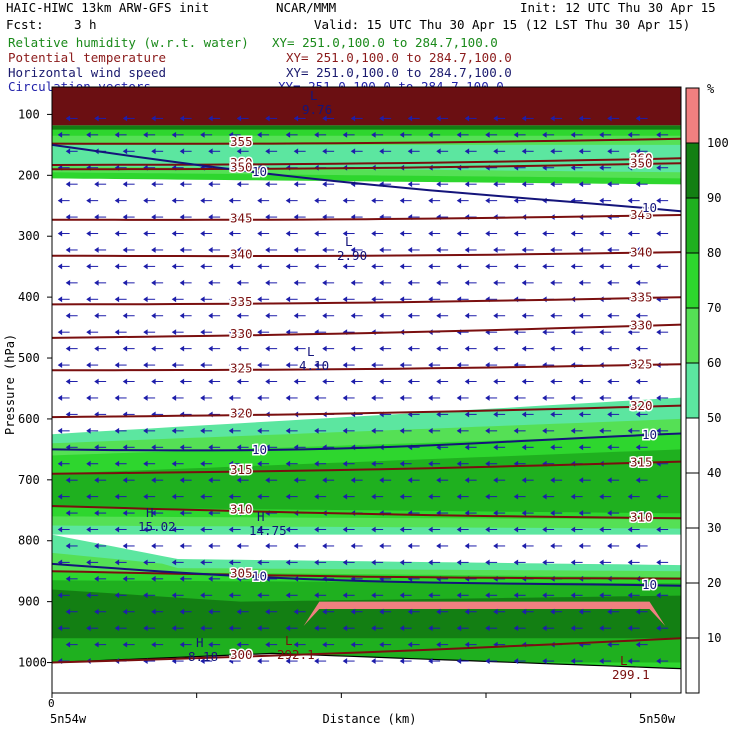 Image resolution: width=740 pixels, height=740 pixels. Describe the element at coordinates (714, 198) in the screenshot. I see `colorbar-label: 90` at that location.